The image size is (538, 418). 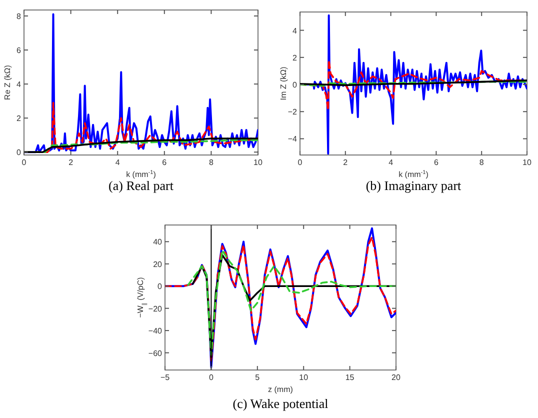 I want to click on text: (a) Real part, so click(x=141, y=185).